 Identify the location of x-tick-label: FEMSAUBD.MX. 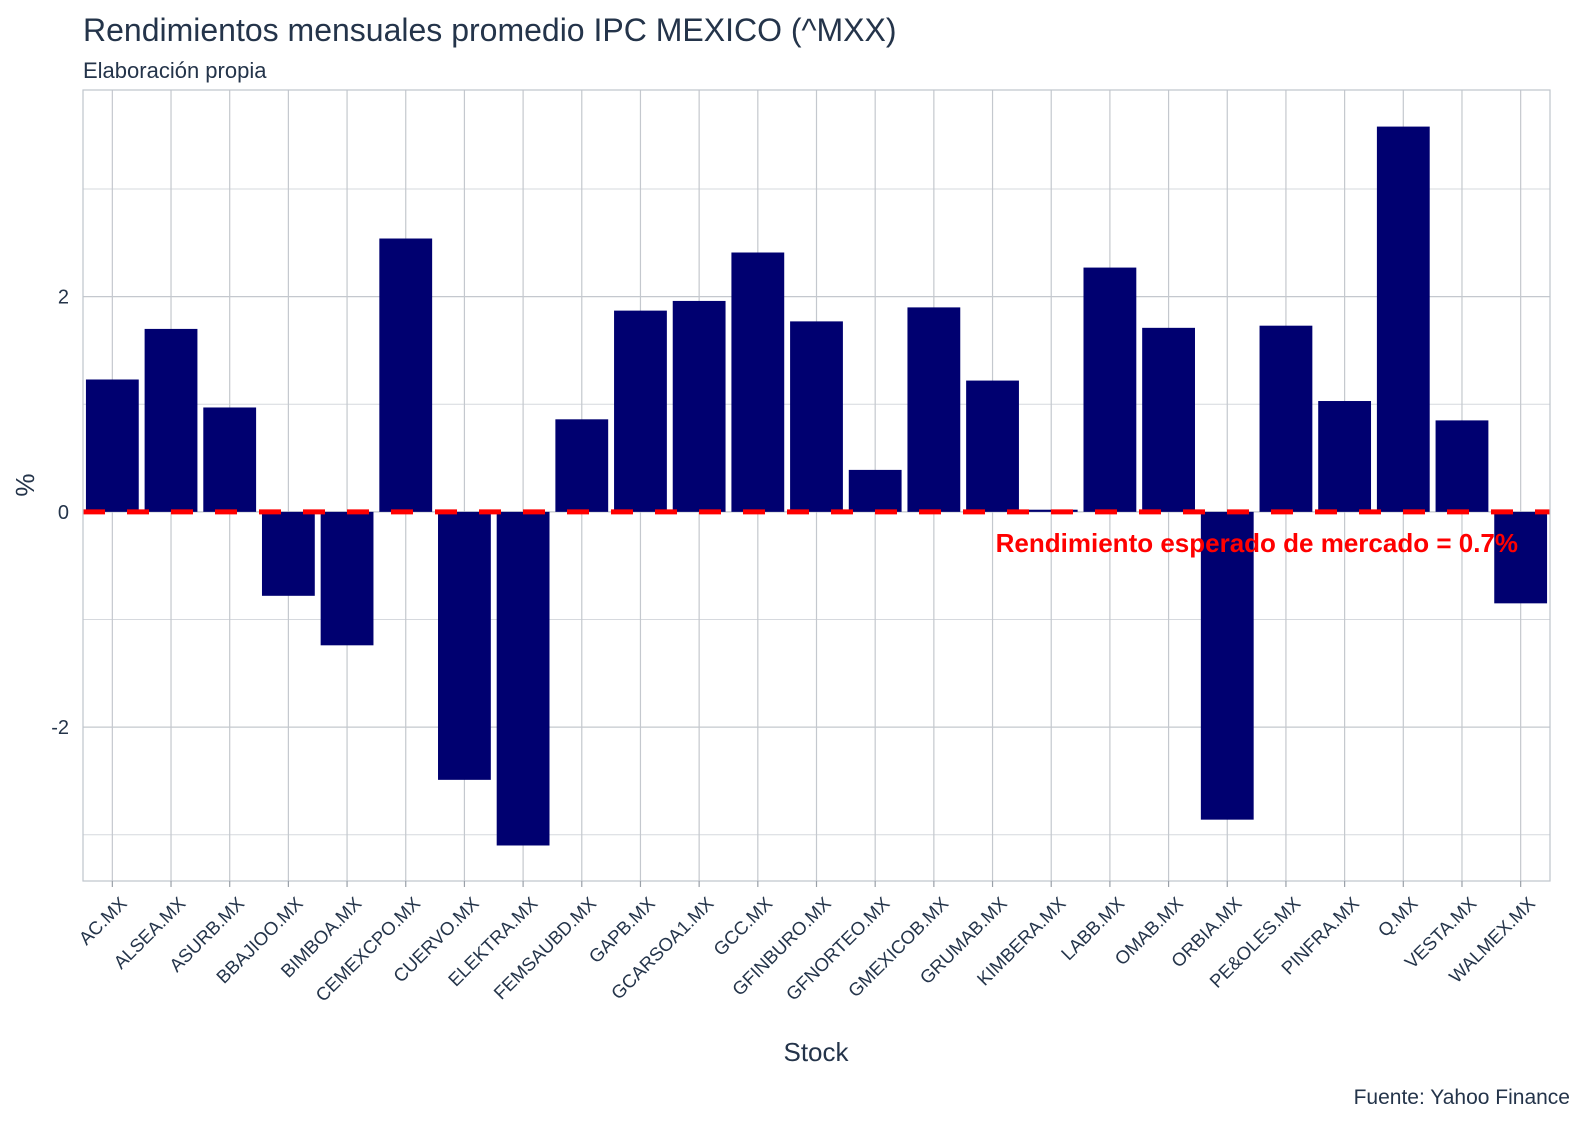
(544, 948).